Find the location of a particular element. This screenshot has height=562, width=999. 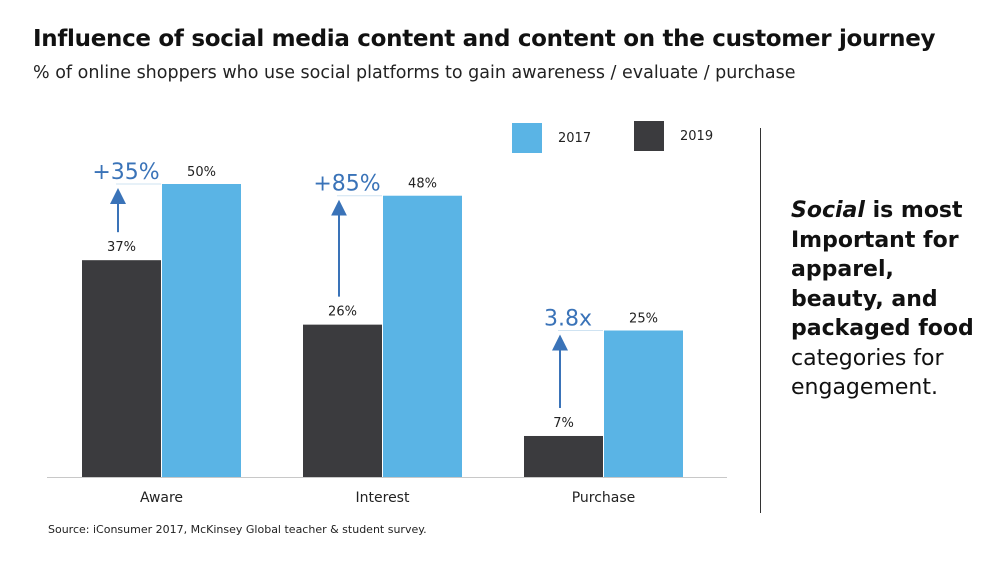

category-label-interest: Interest is located at coordinates (383, 498).